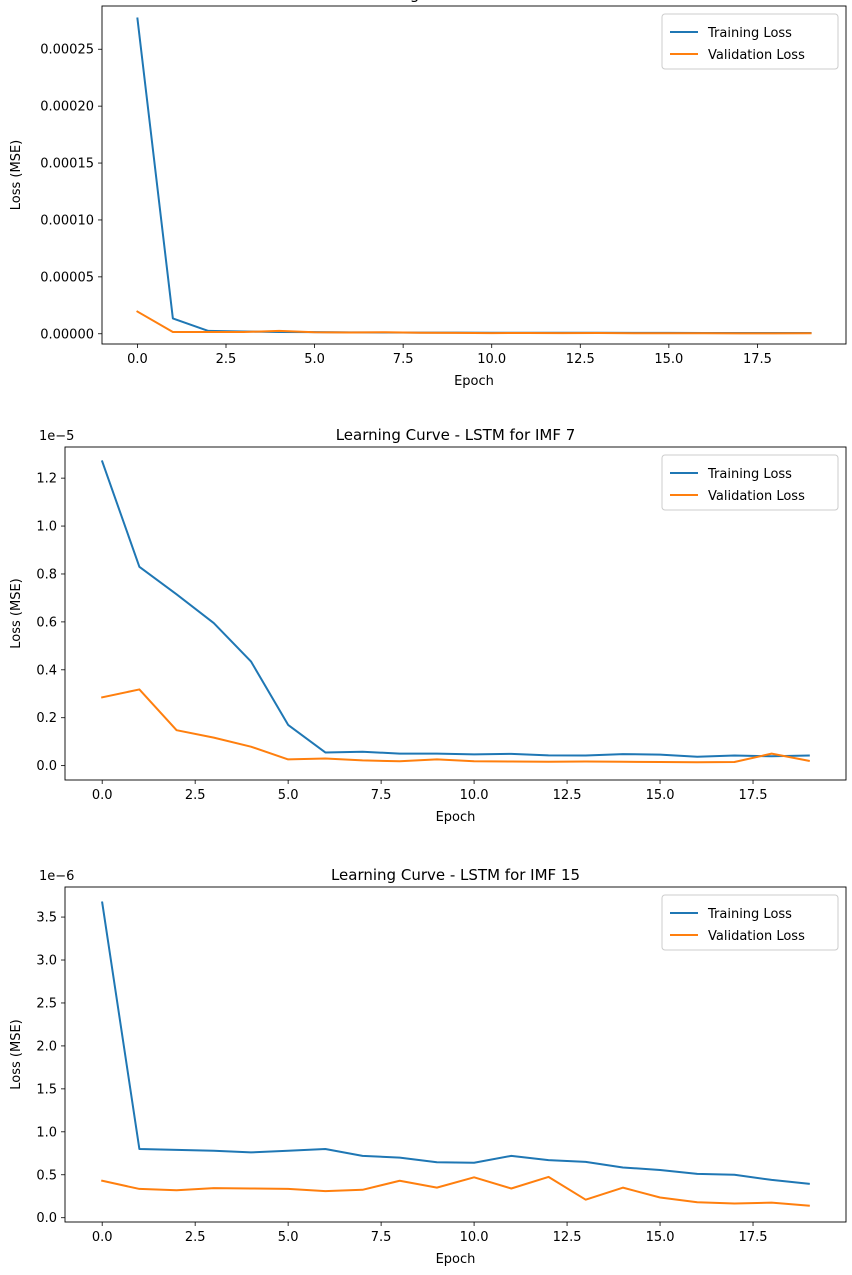  I want to click on y-tick-label: 2.0, so click(46, 1046).